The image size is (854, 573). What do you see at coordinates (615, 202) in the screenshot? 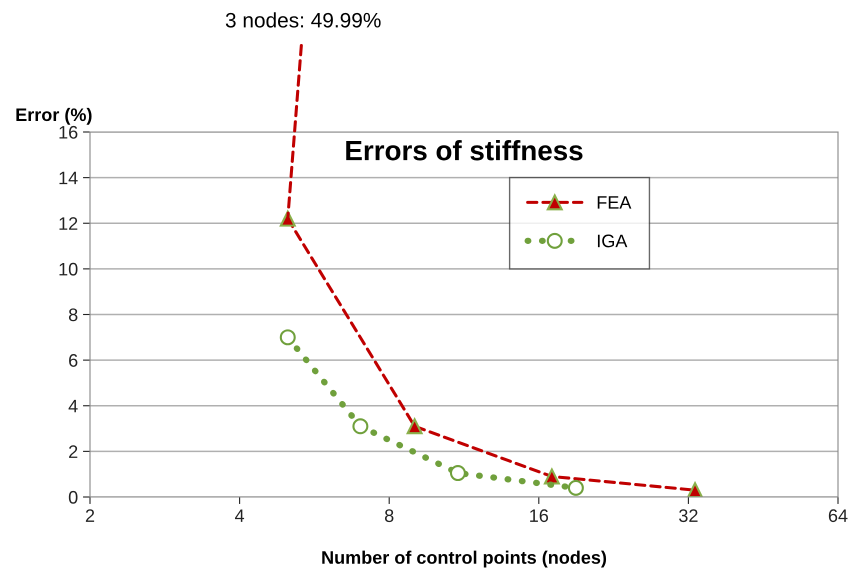
I see `legend-label: FEA` at bounding box center [615, 202].